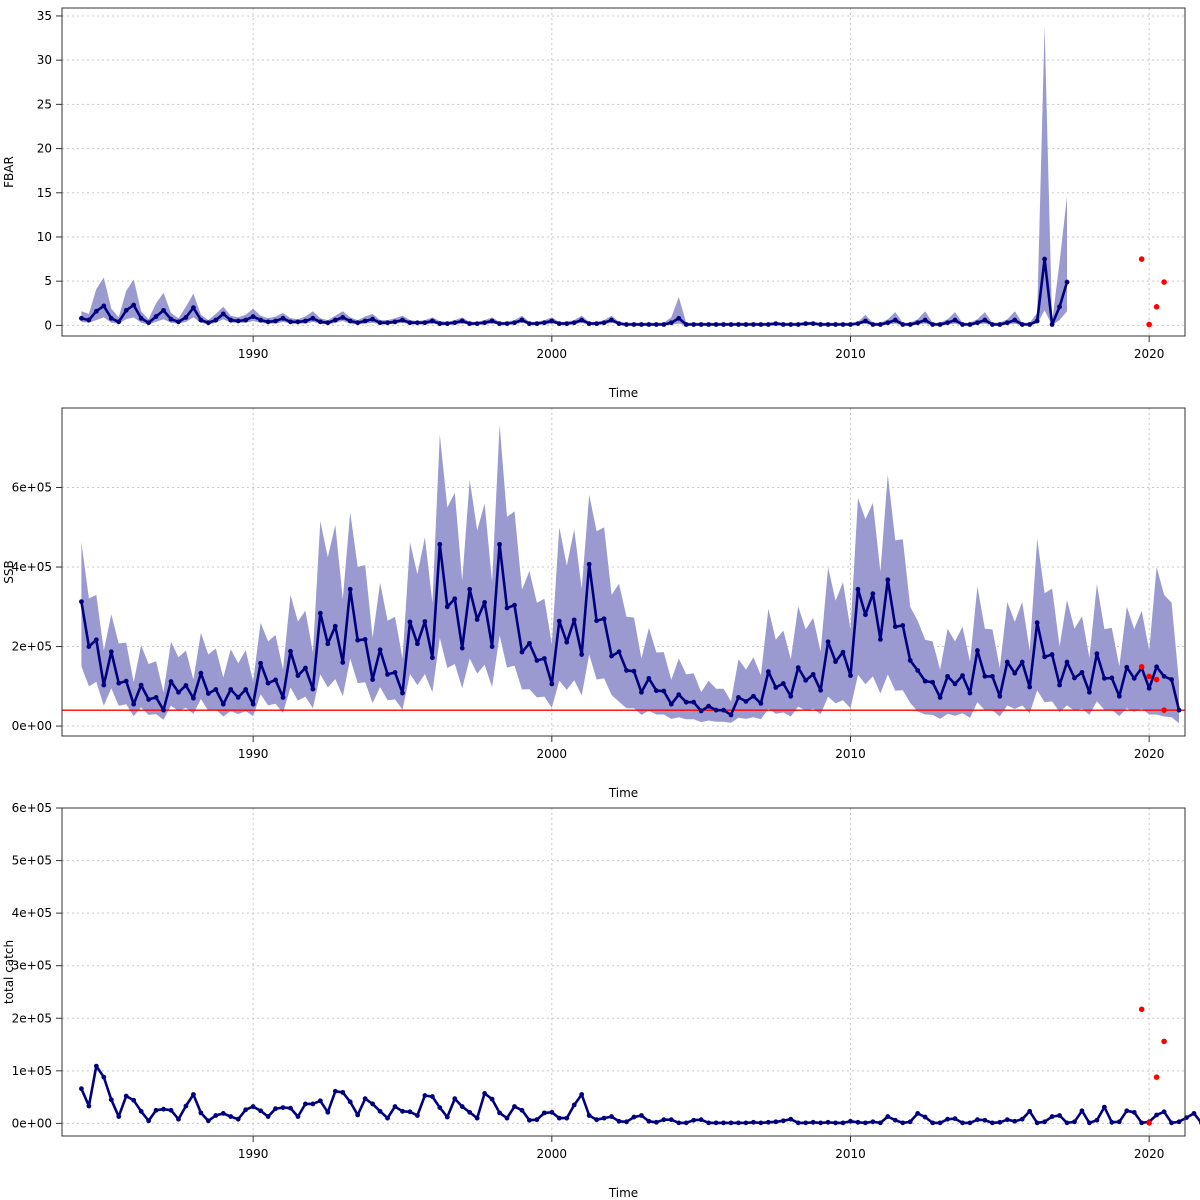  Describe the element at coordinates (623, 1193) in the screenshot. I see `x-axis-label: Time` at that location.